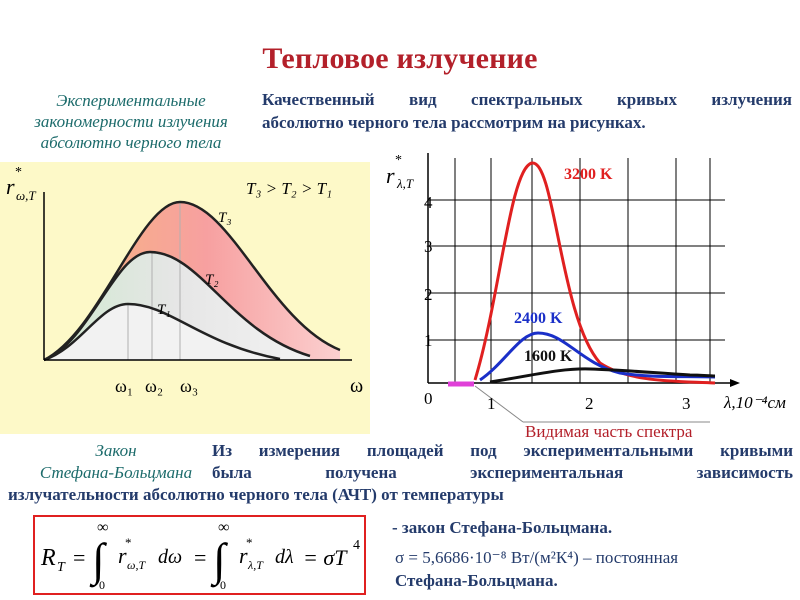 The image size is (800, 600). I want to click on law-name: Закон Стефана-Больцмана, so click(116, 462).